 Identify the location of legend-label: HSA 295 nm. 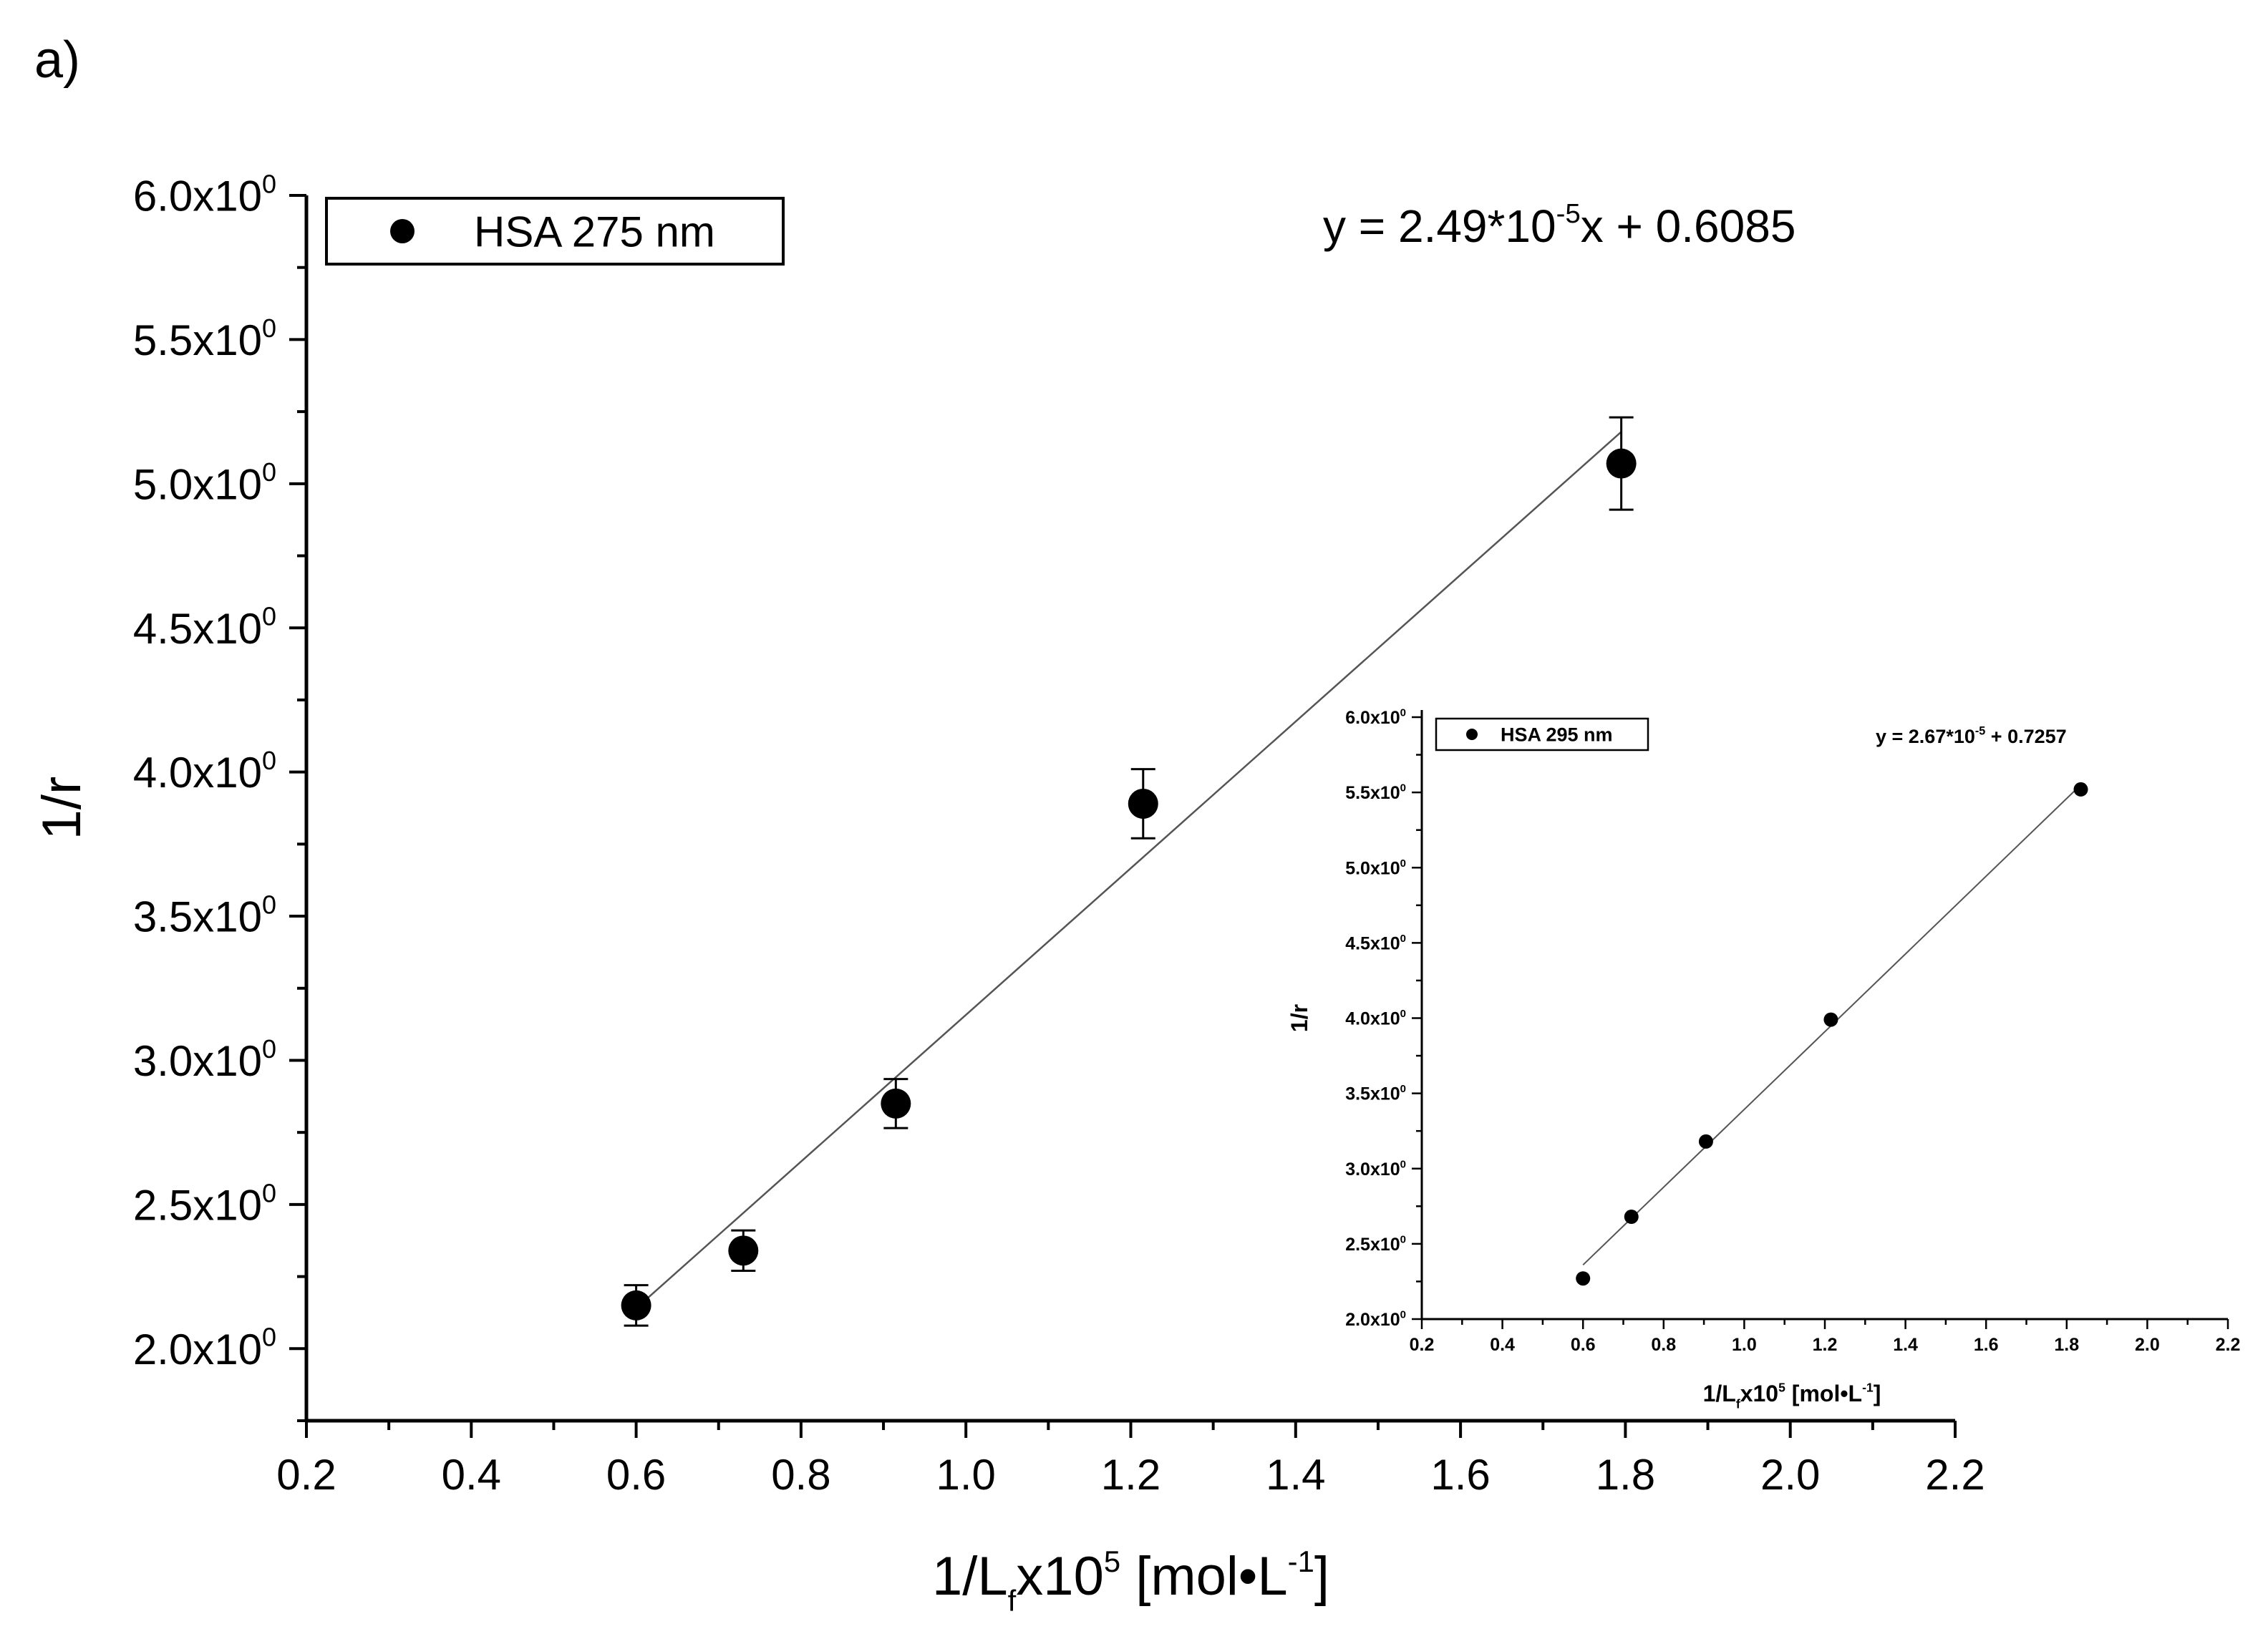
(1557, 735).